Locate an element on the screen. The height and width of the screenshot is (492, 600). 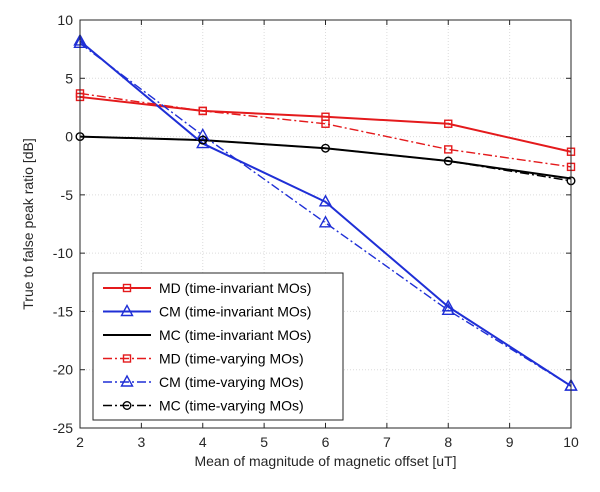
legend-entry: MC (time-invariant MOs) is located at coordinates (207, 335).